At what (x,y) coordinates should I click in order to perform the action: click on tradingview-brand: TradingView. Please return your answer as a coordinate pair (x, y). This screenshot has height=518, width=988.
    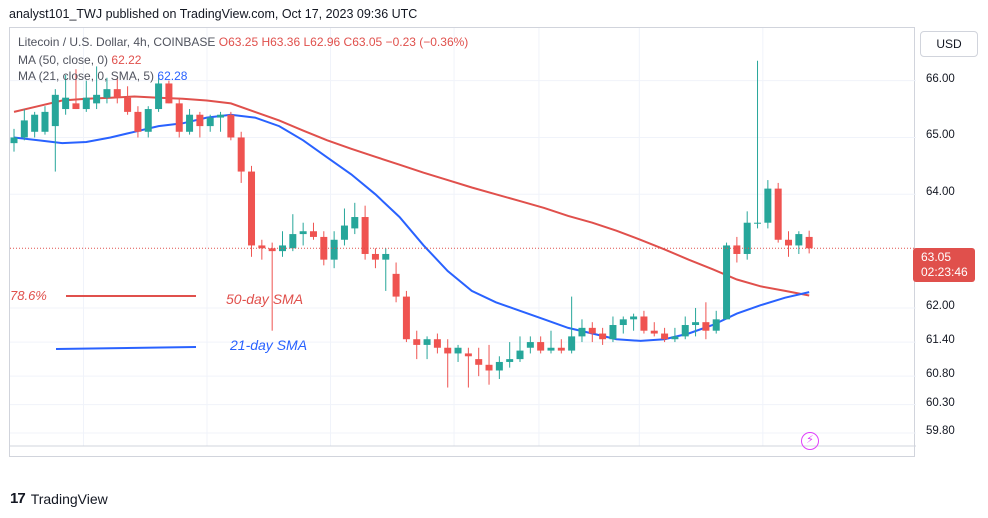
    Looking at the image, I should click on (69, 498).